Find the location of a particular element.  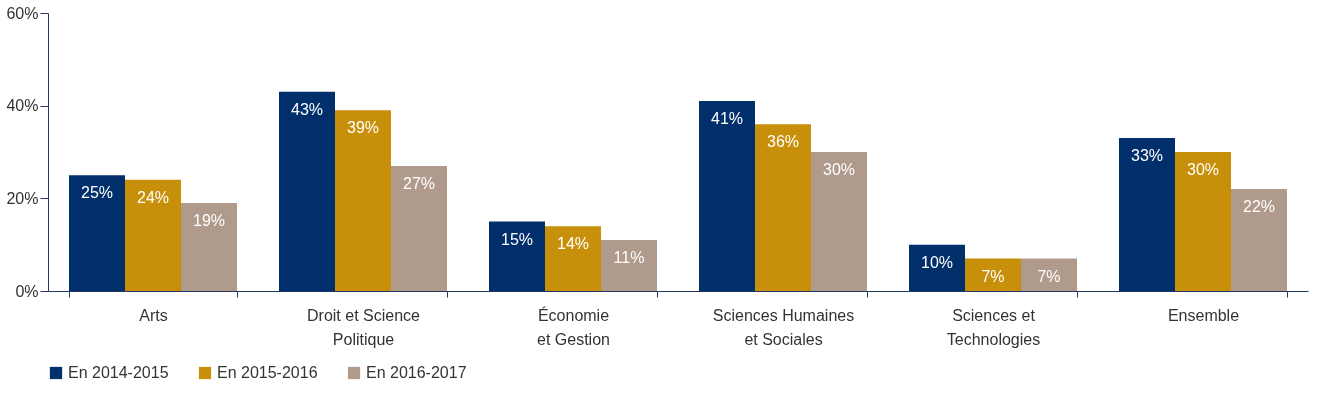

y-tick-label: 20% is located at coordinates (22, 198).